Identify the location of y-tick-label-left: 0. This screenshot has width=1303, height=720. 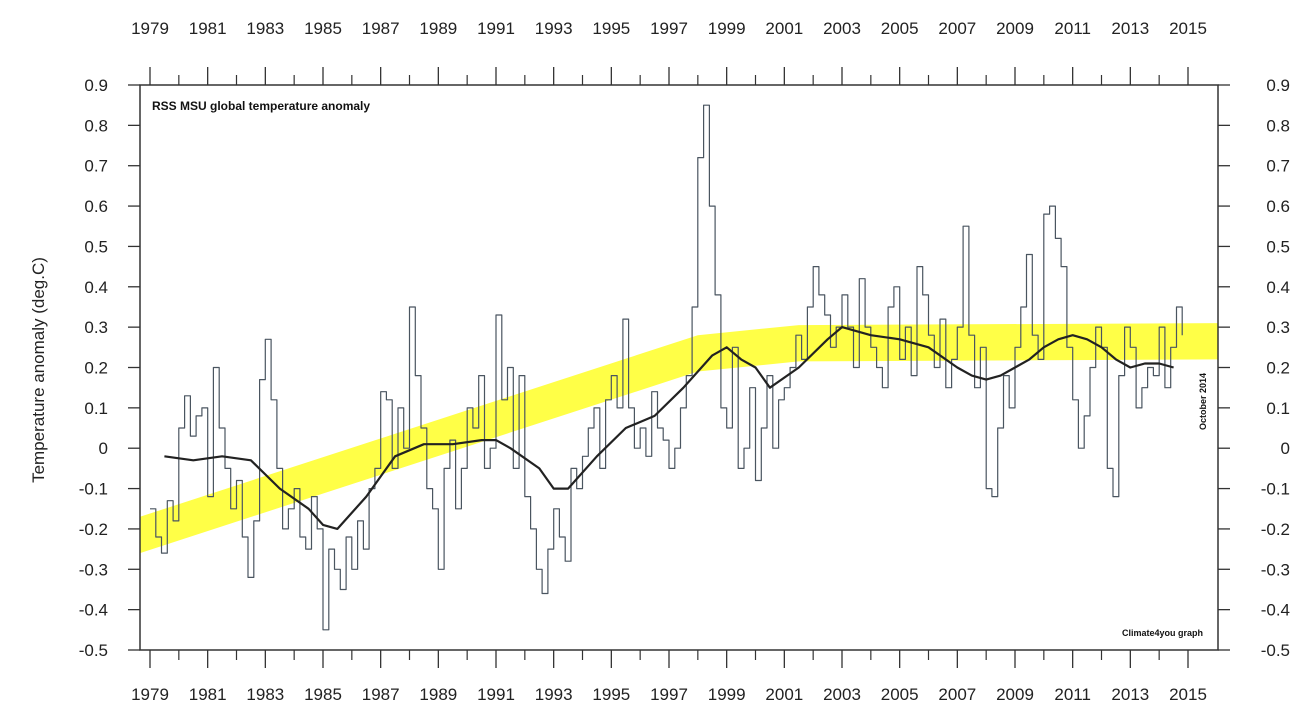
(103, 448).